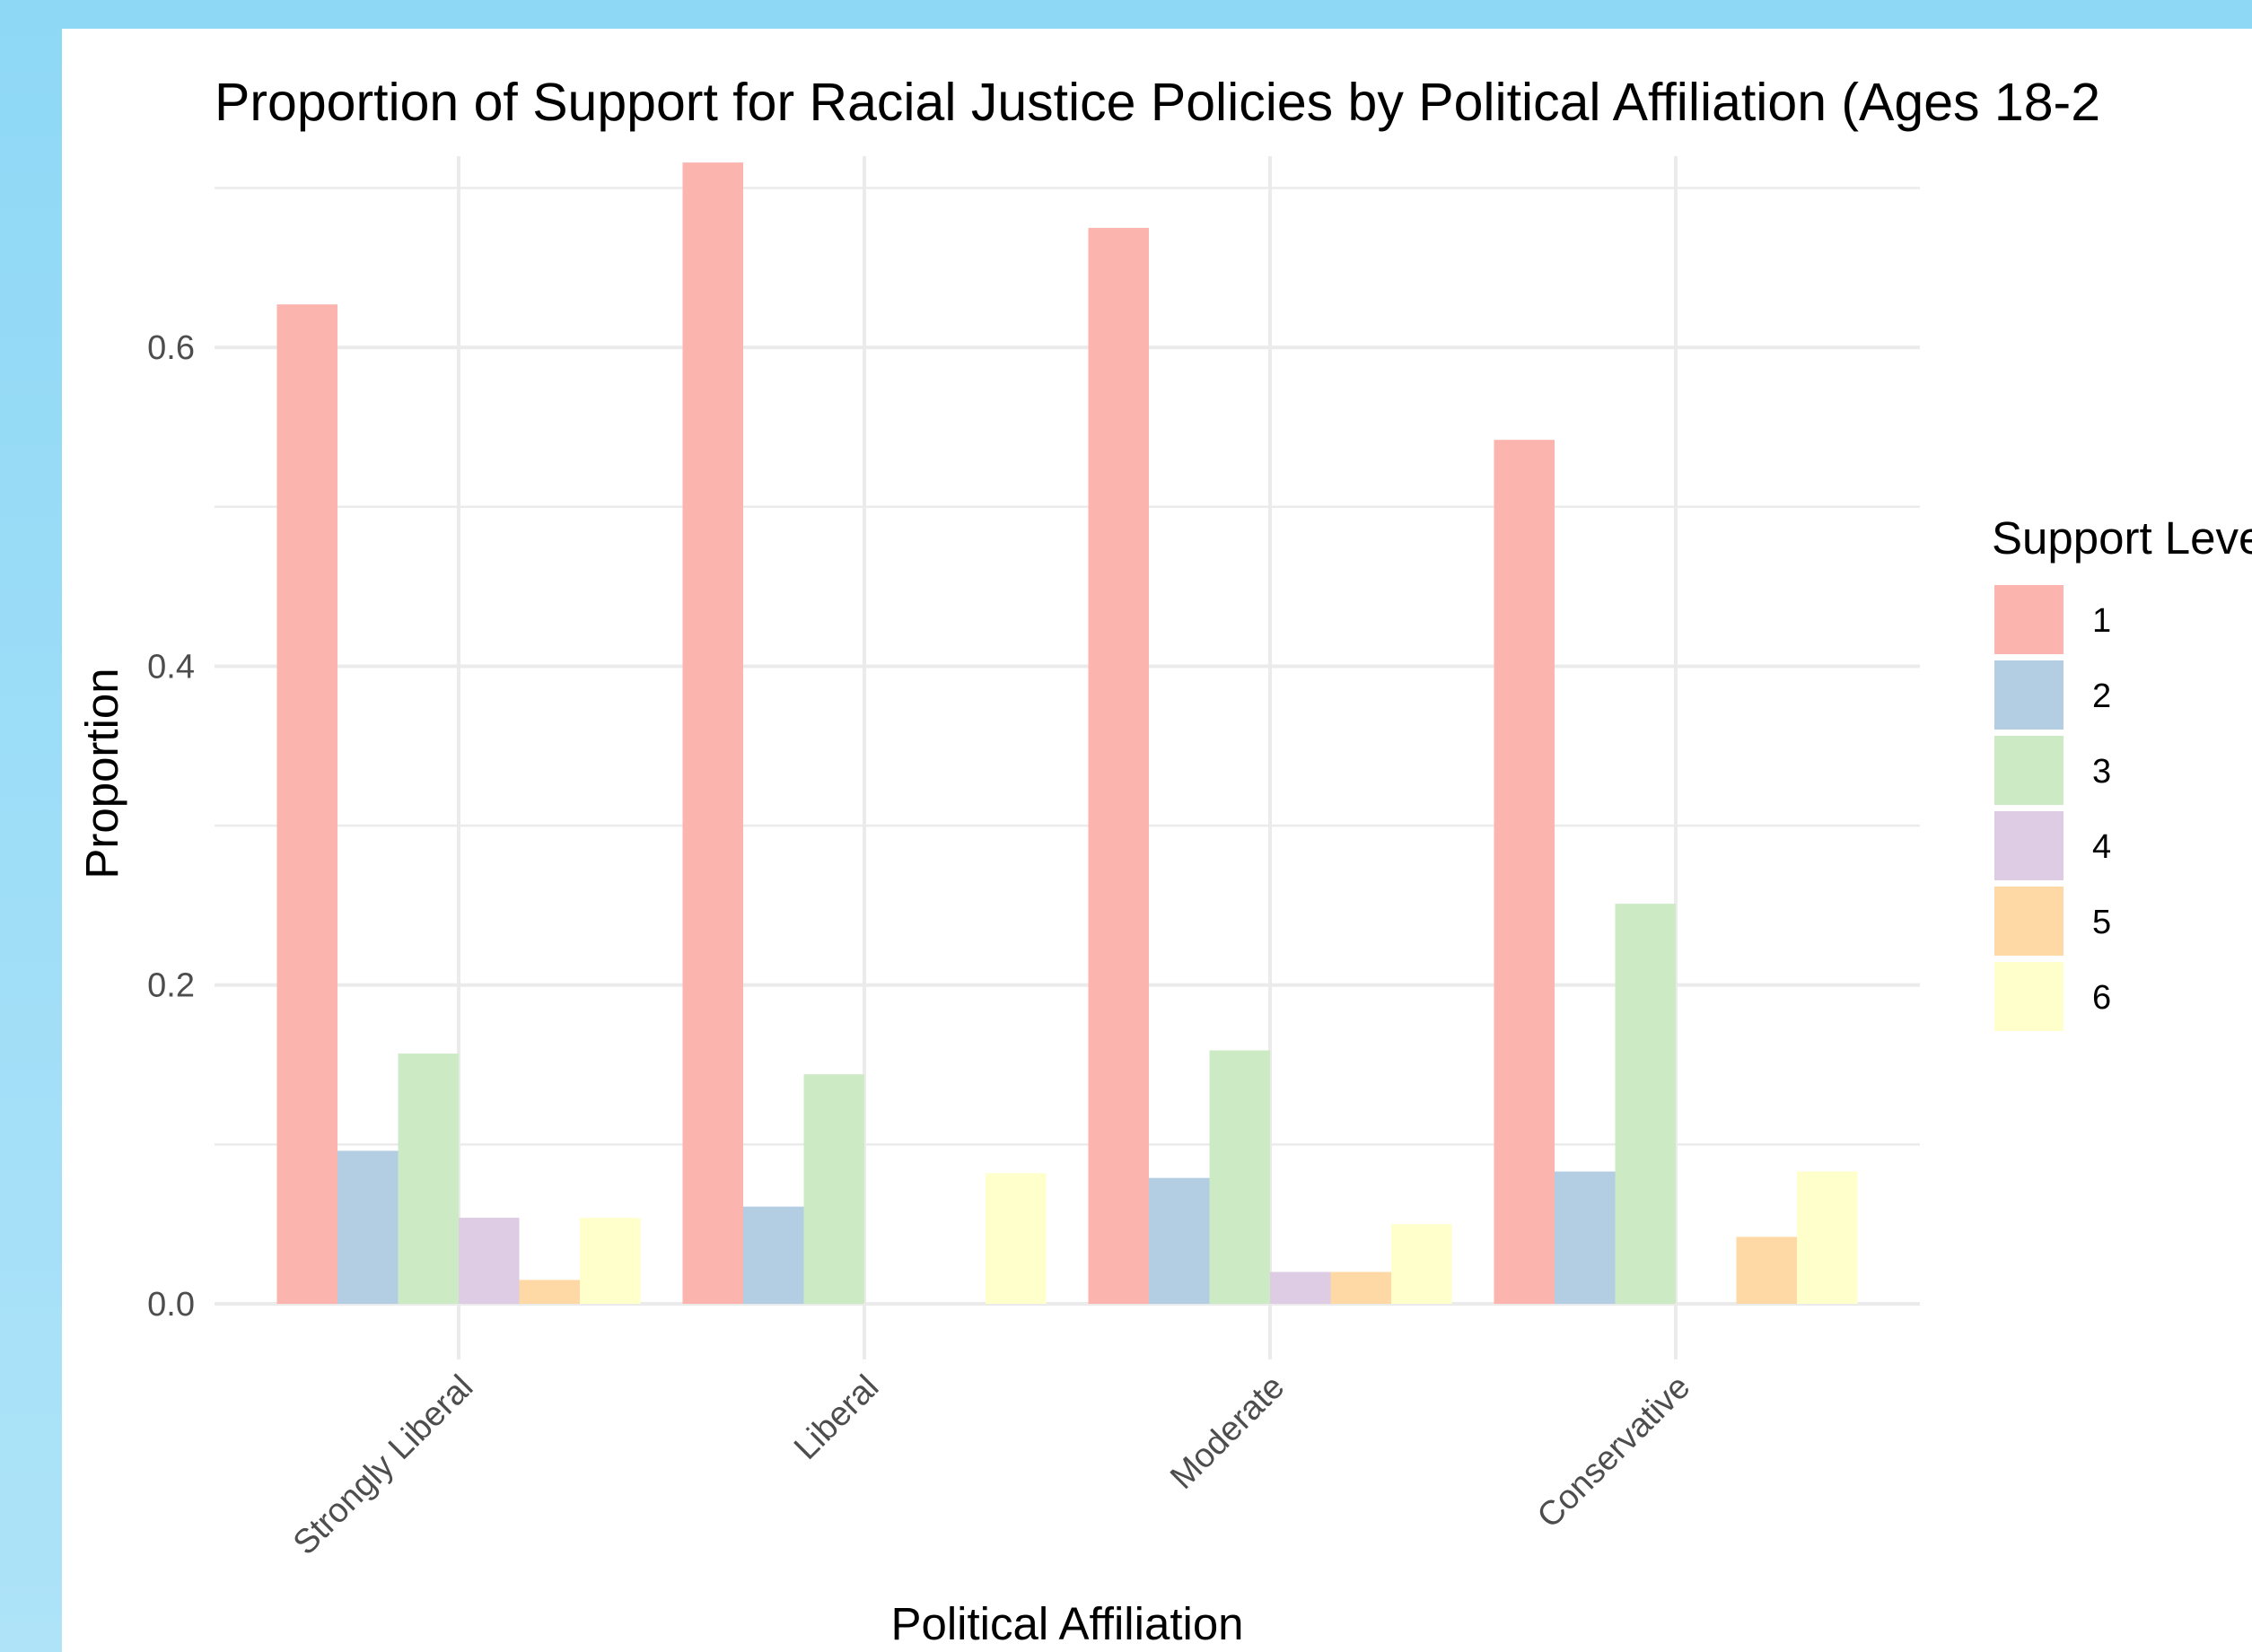 This screenshot has height=1652, width=2252. I want to click on y-tick-label: 0.0, so click(171, 1305).